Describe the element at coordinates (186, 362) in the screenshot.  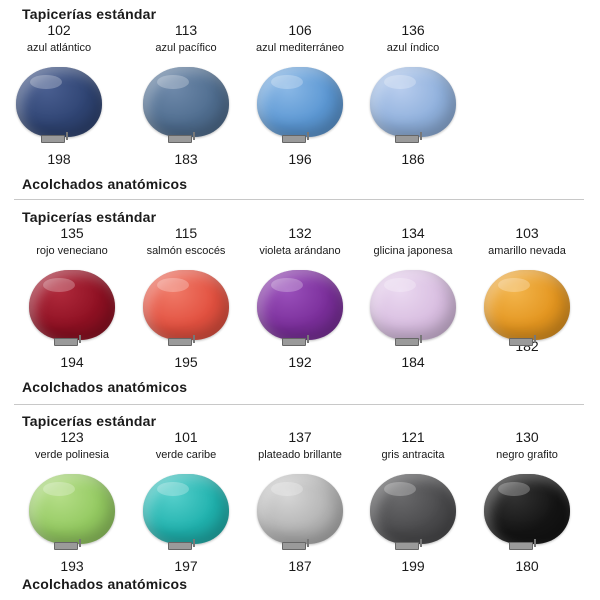
I see `anatomic-code: 195` at that location.